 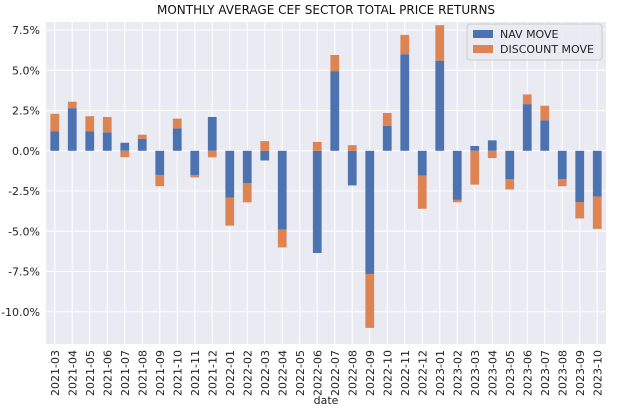 I want to click on y-tick-label: -7.5%, so click(x=24, y=272).